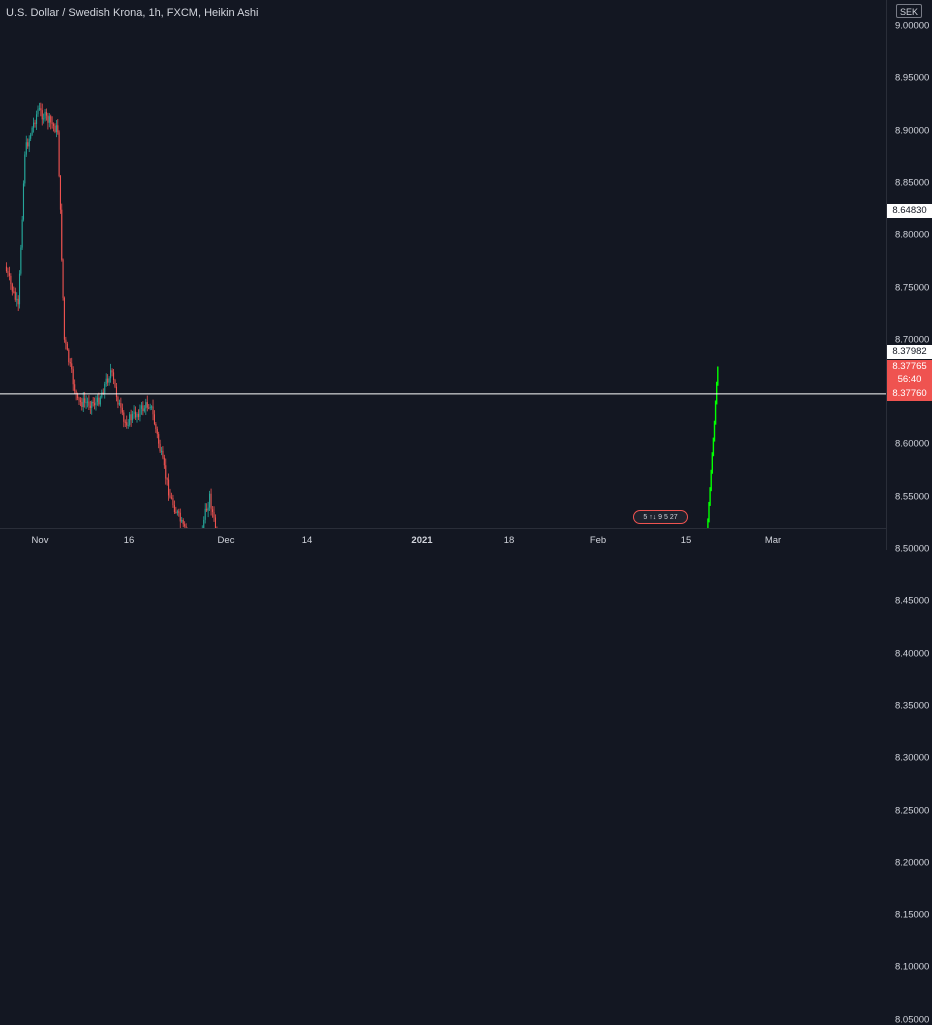  I want to click on time-tick-label: Dec, so click(226, 540).